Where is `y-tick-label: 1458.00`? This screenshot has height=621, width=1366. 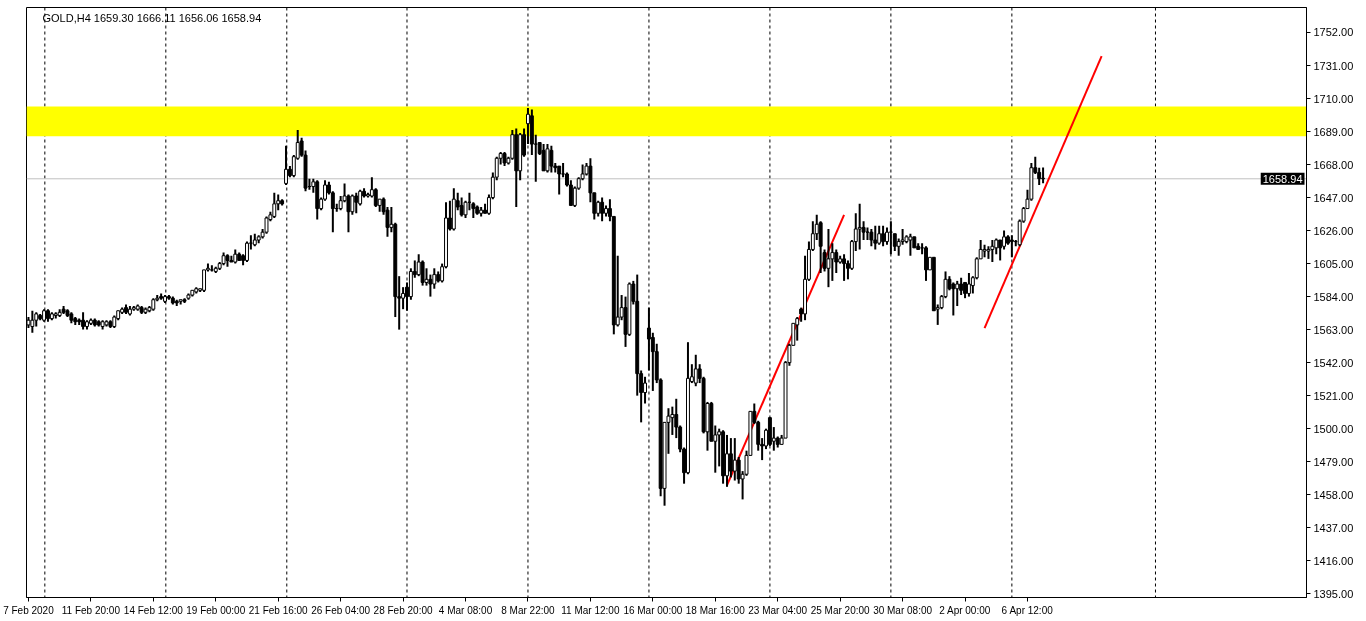 y-tick-label: 1458.00 is located at coordinates (1333, 494).